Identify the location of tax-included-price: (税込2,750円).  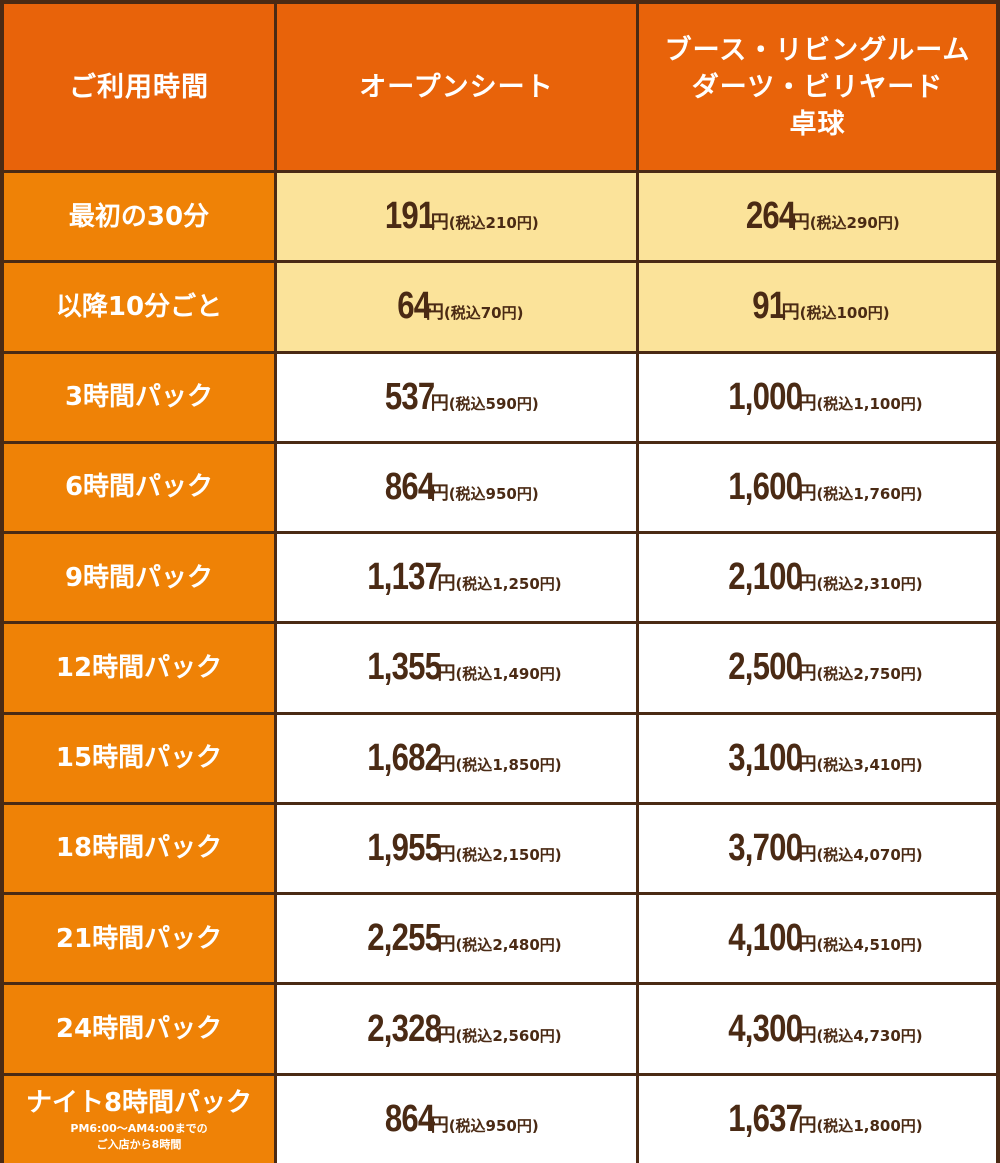
(869, 674).